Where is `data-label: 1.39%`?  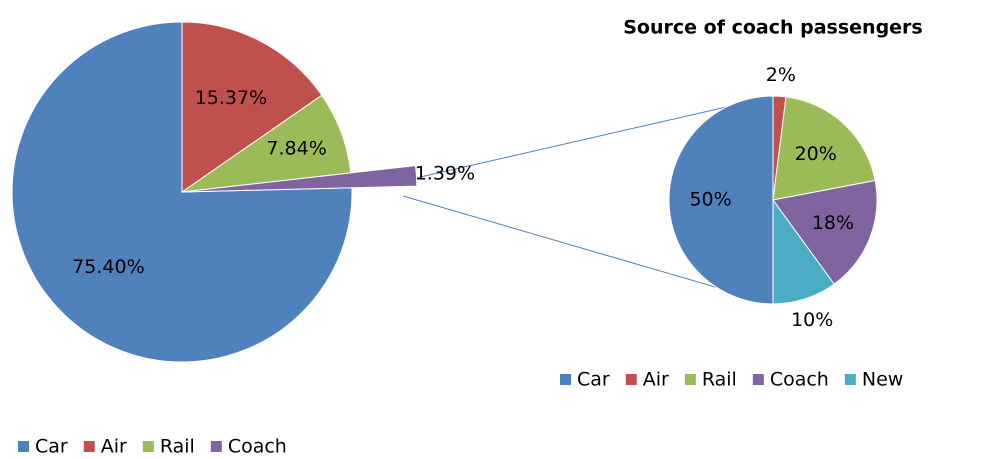 data-label: 1.39% is located at coordinates (445, 173).